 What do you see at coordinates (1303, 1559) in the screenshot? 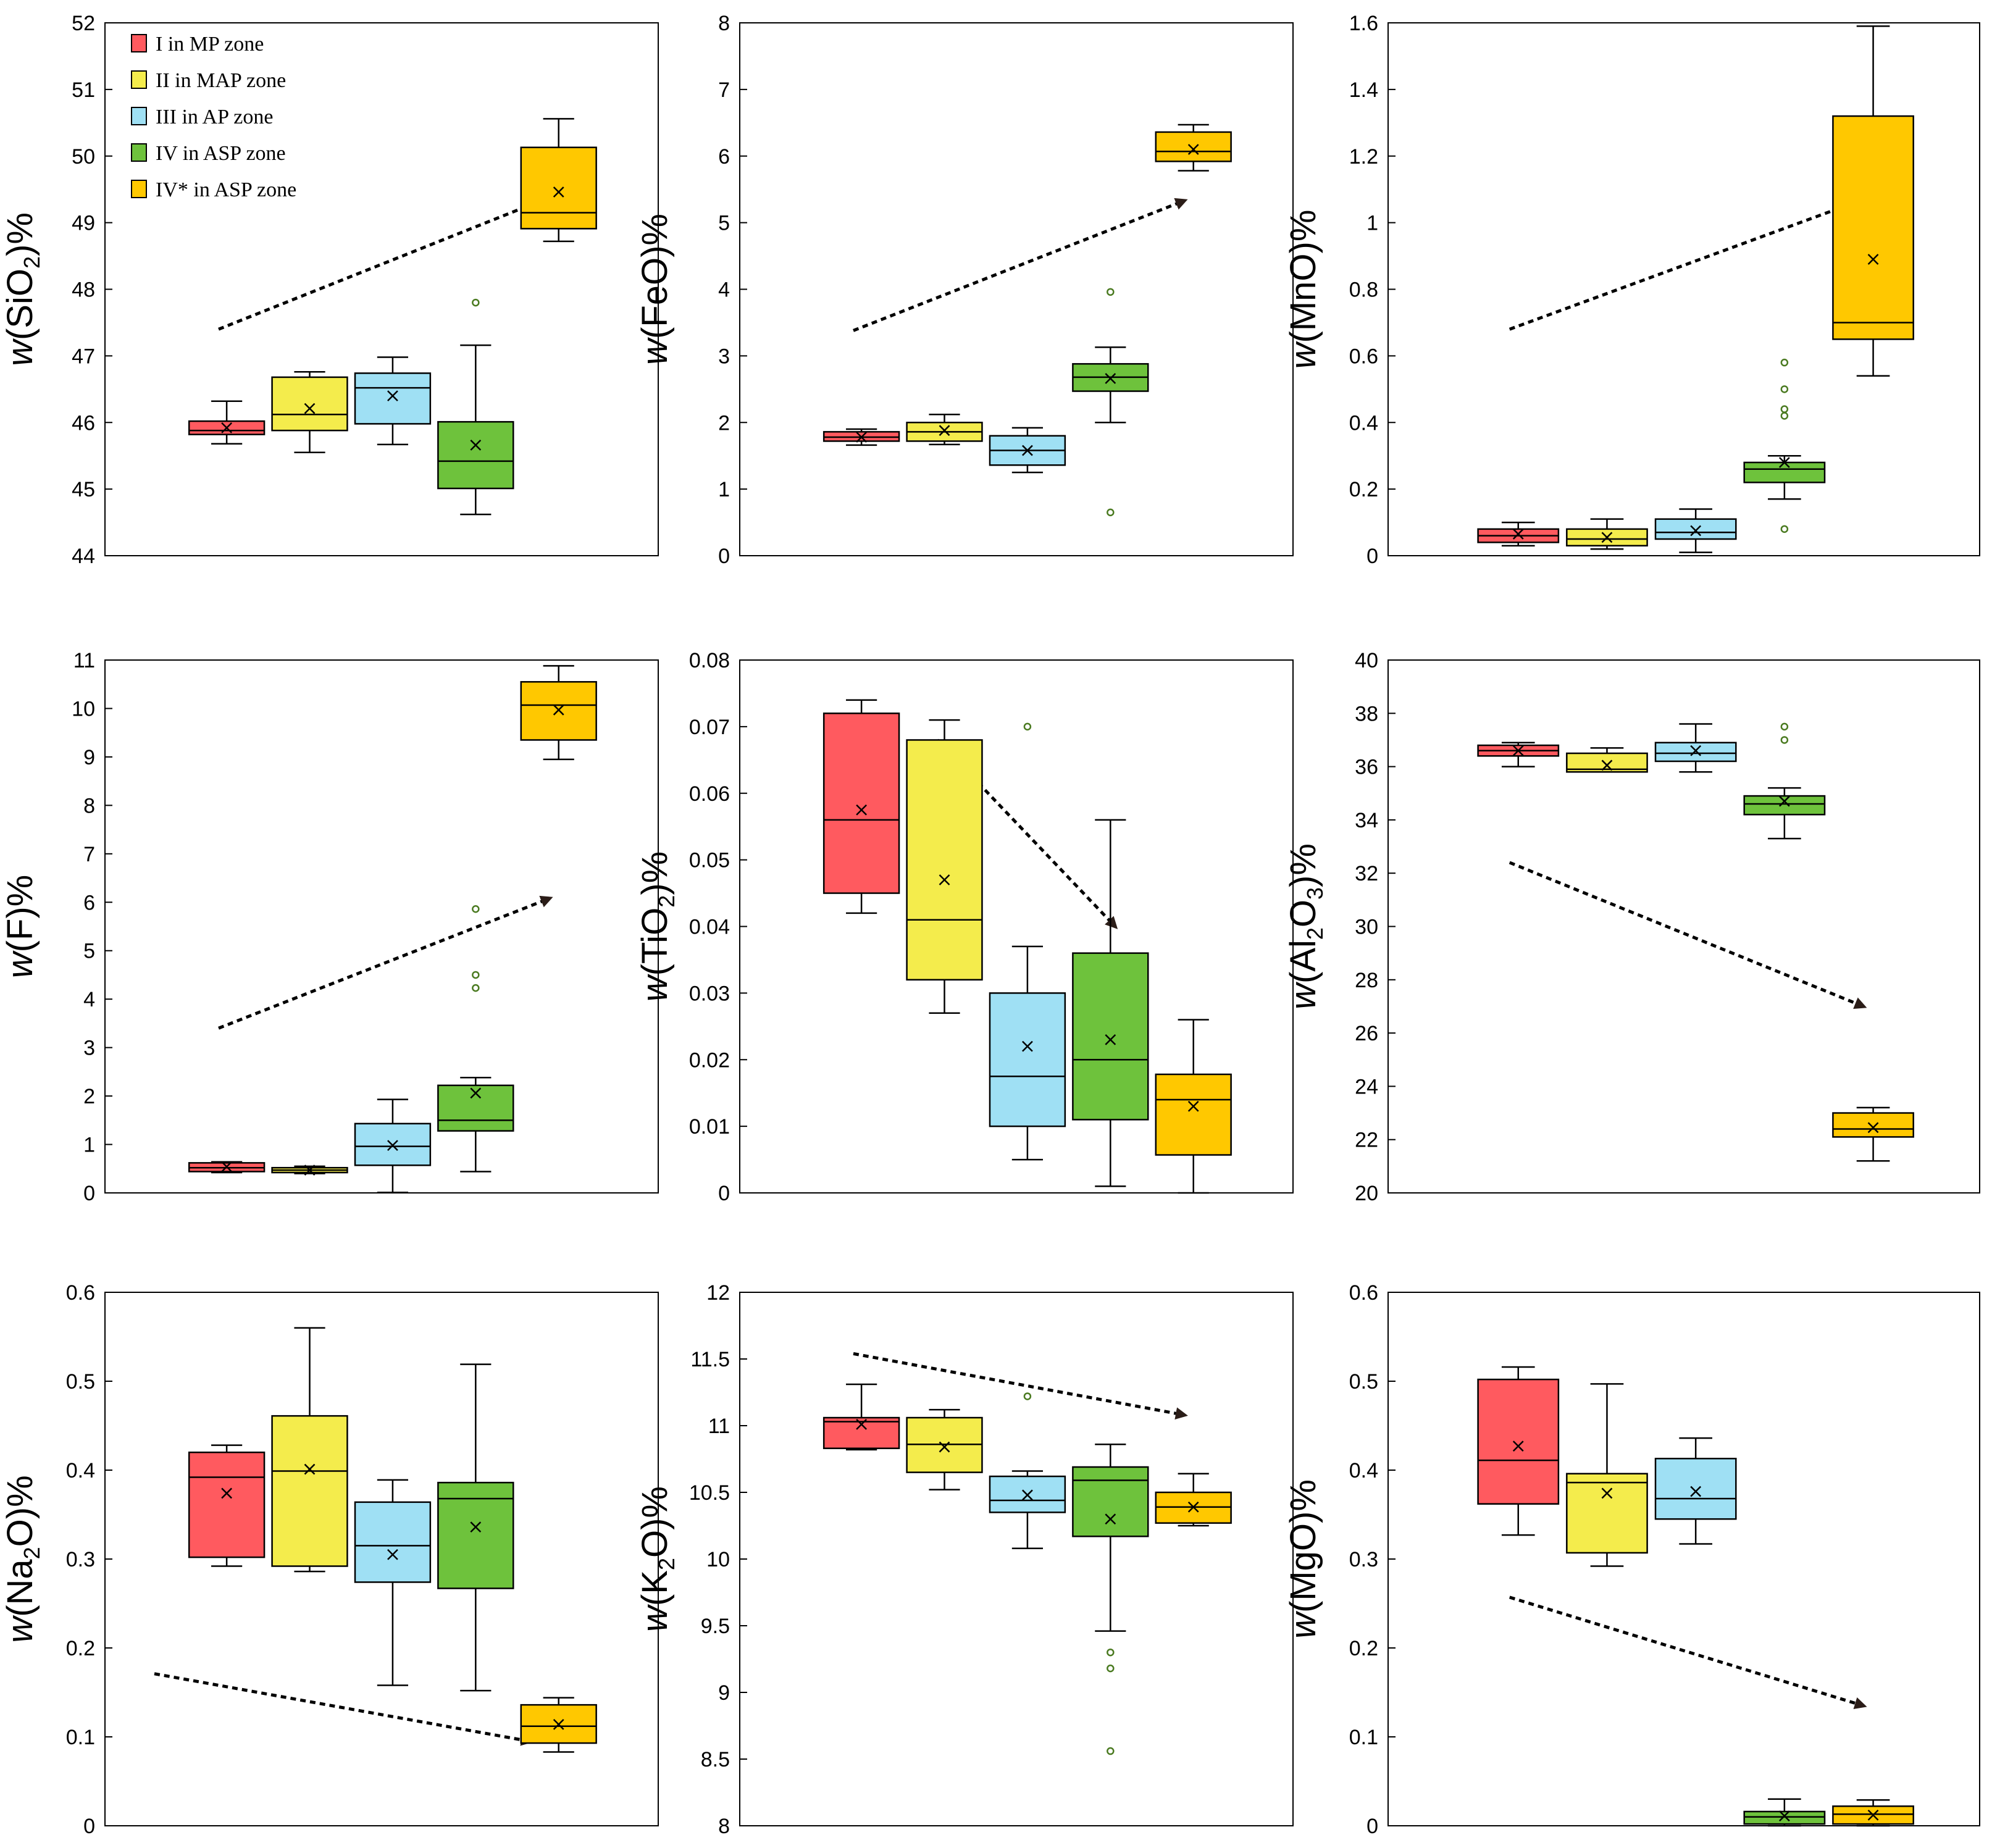
I see `y-axis-label: w(MgO)%` at bounding box center [1303, 1559].